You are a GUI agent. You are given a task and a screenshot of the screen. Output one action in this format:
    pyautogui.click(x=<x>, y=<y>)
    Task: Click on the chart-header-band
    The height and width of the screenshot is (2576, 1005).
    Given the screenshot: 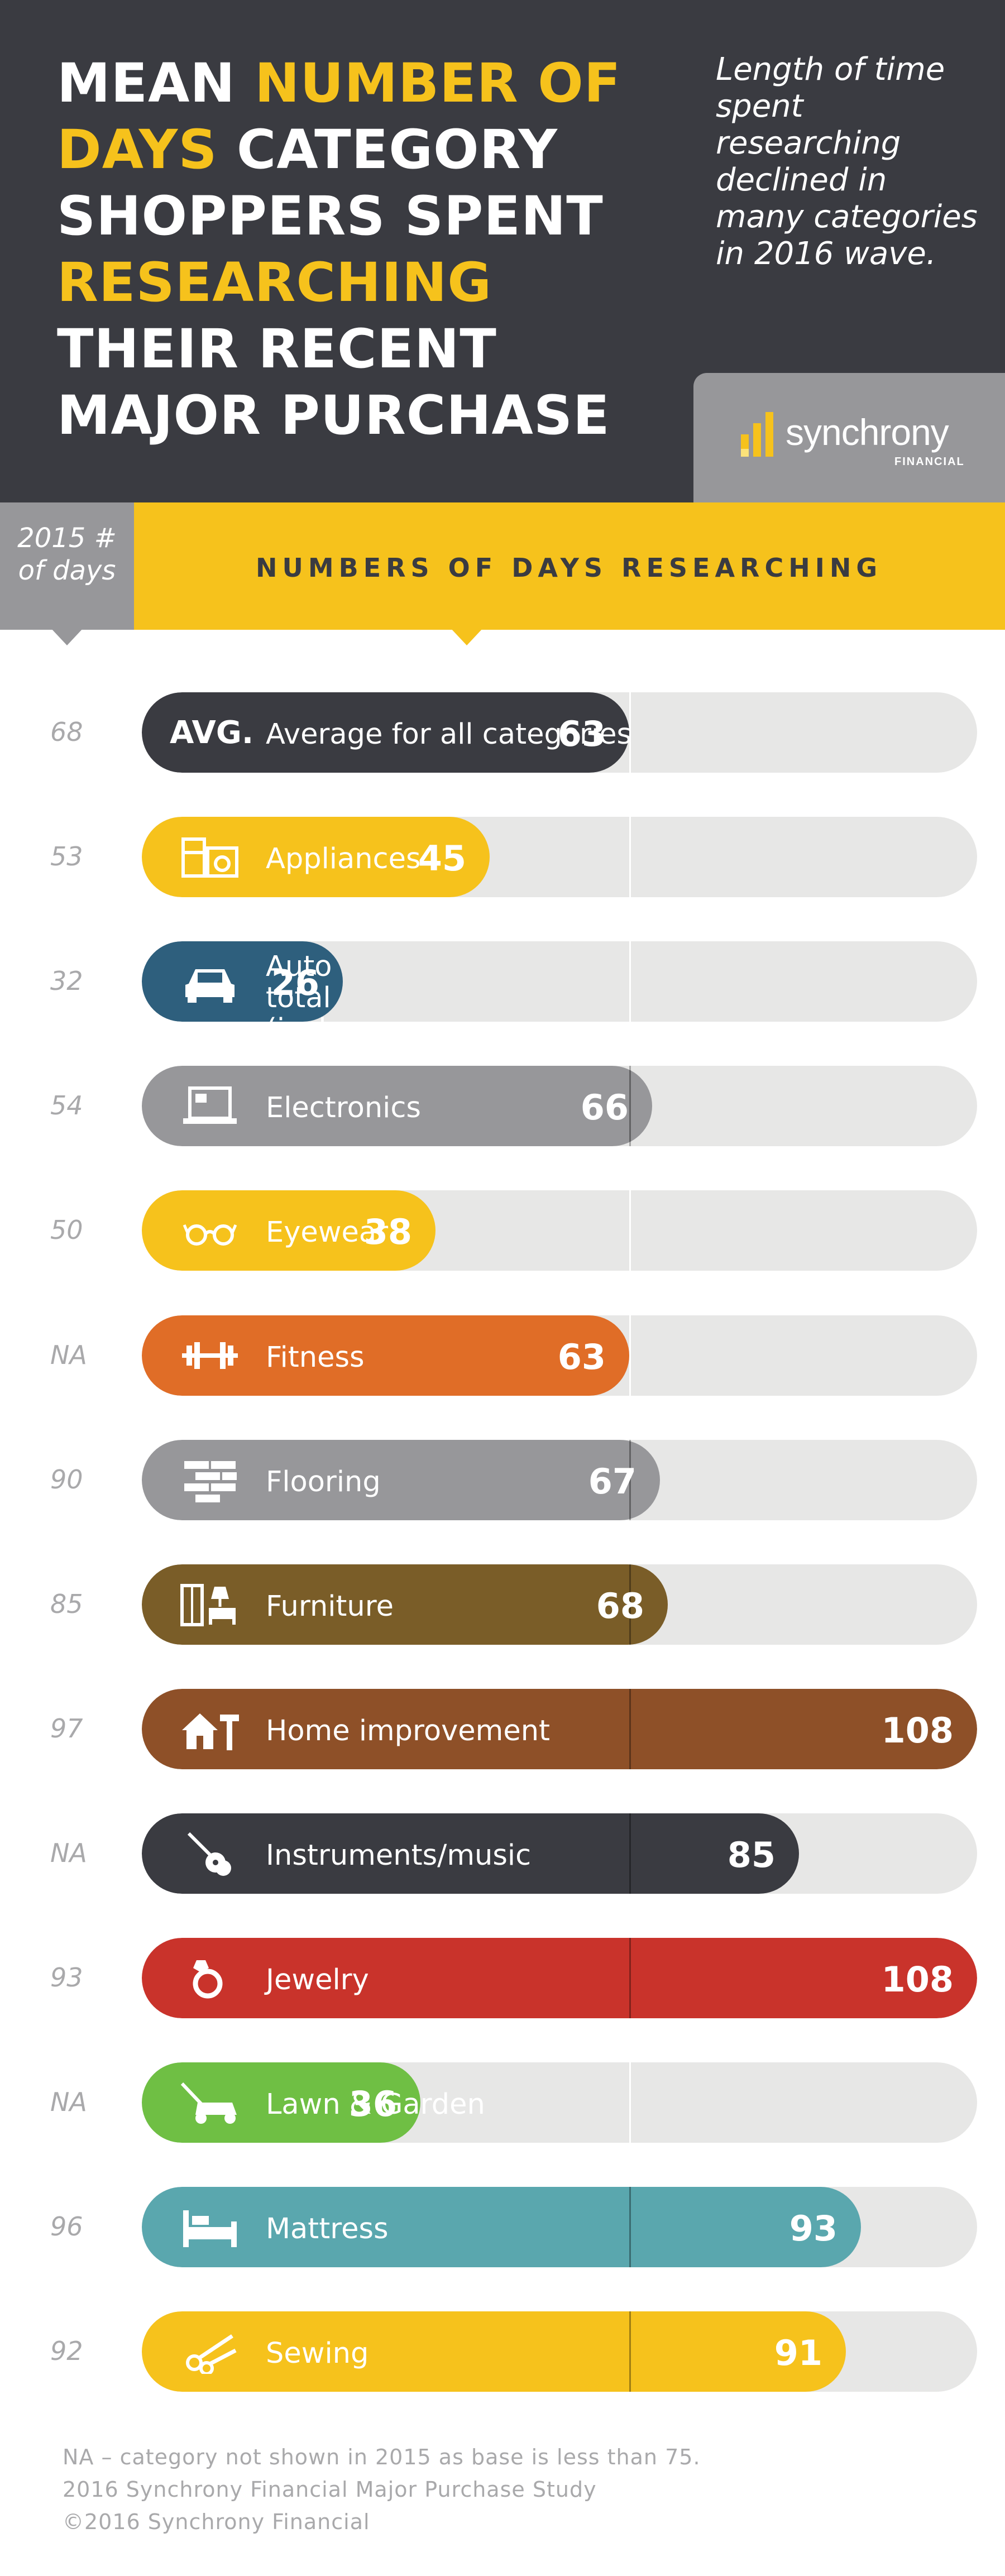 What is the action you would take?
    pyautogui.click(x=569, y=566)
    